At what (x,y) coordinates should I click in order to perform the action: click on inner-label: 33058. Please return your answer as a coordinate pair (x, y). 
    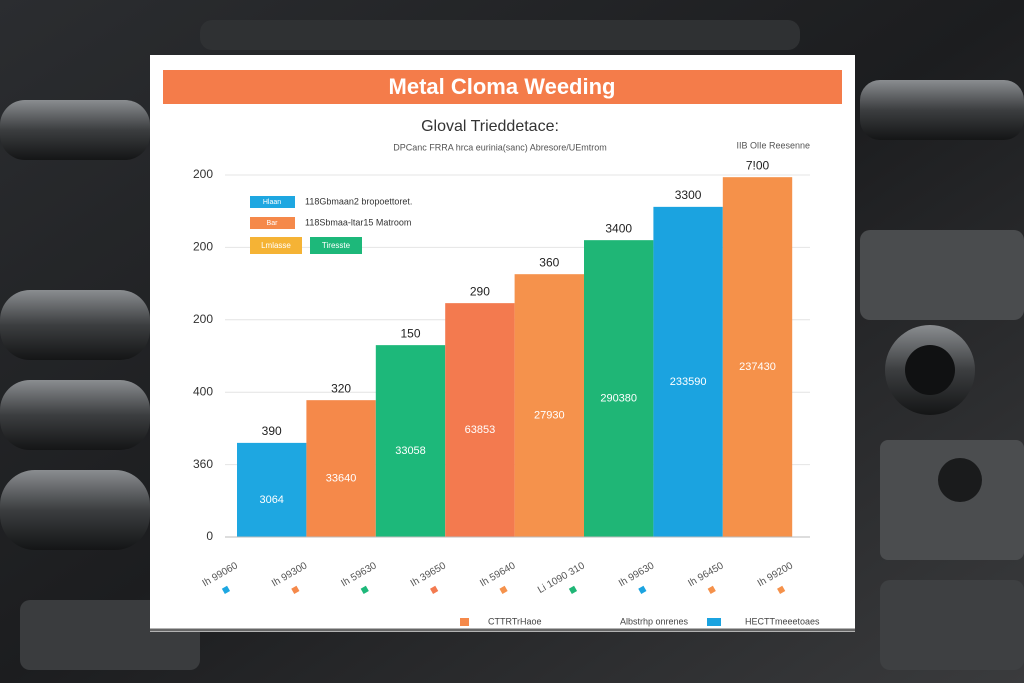
    Looking at the image, I should click on (410, 451).